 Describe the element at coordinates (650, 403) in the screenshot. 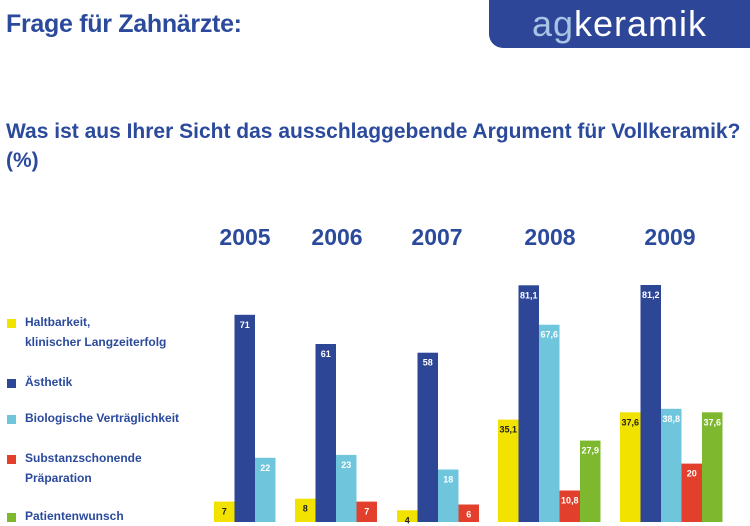

I see `bar-2009-ästhetik` at that location.